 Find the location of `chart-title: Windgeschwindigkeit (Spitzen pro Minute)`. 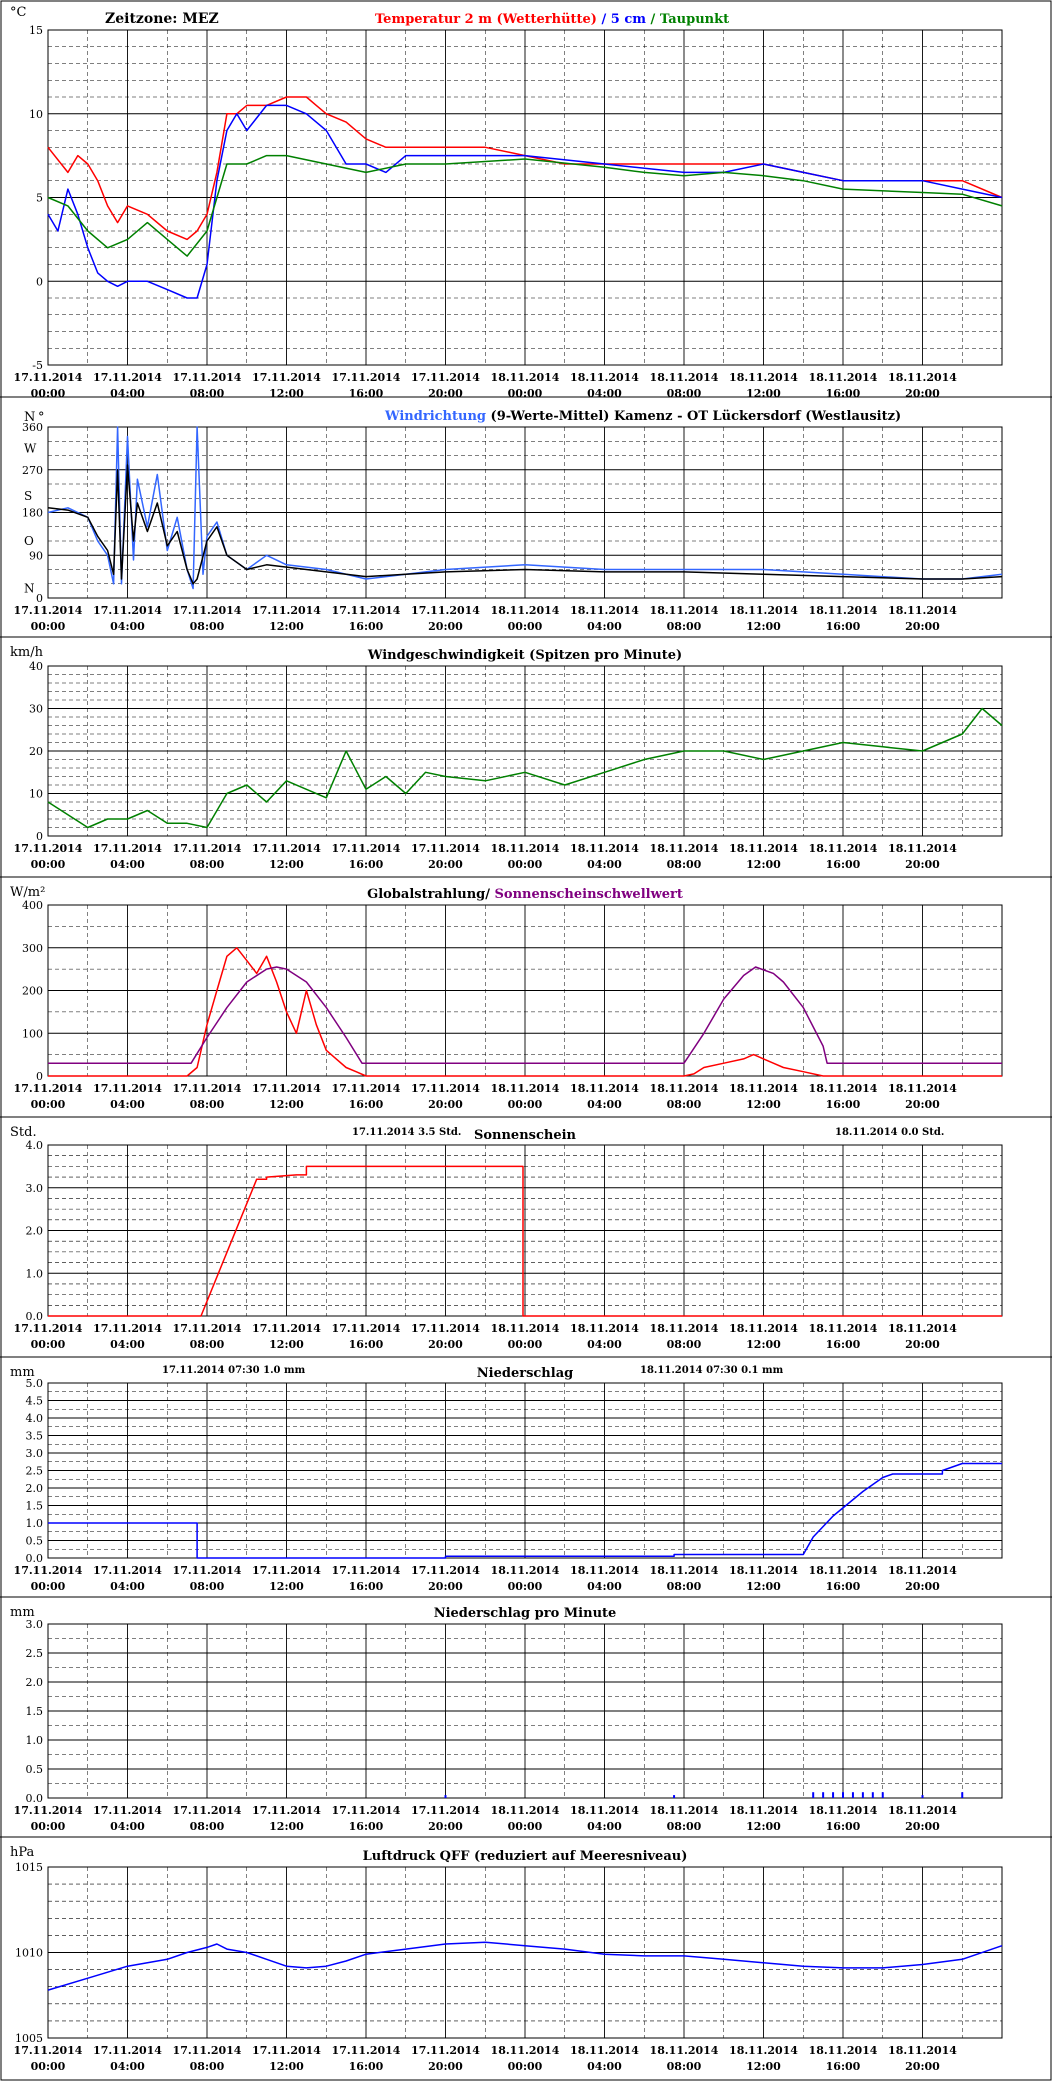

chart-title: Windgeschwindigkeit (Spitzen pro Minute) is located at coordinates (524, 655).